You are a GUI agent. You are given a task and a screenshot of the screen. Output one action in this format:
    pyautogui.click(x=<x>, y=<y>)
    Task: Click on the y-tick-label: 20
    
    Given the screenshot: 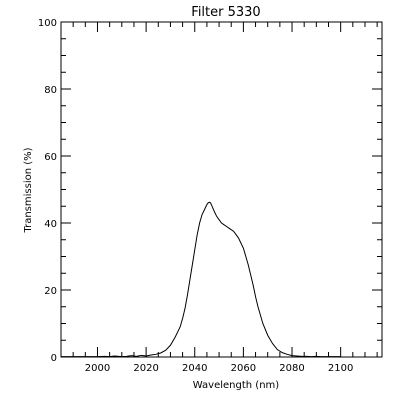 What is the action you would take?
    pyautogui.click(x=50, y=291)
    